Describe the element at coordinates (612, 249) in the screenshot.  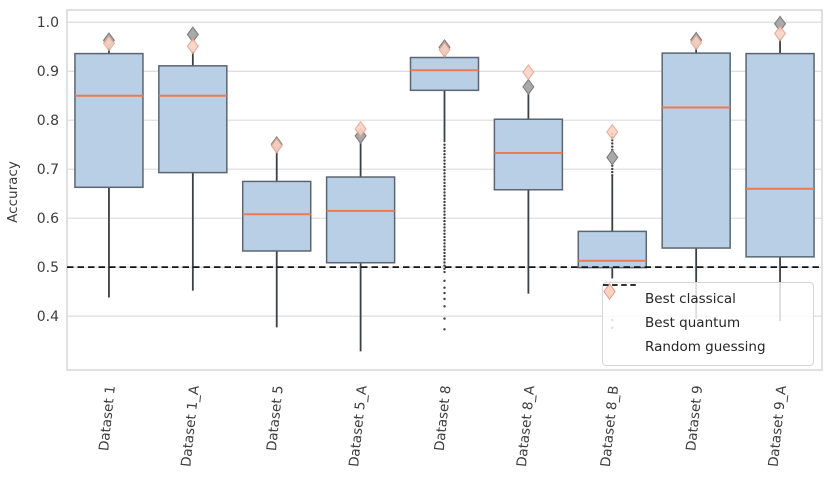
I see `box-dataset-8-b` at that location.